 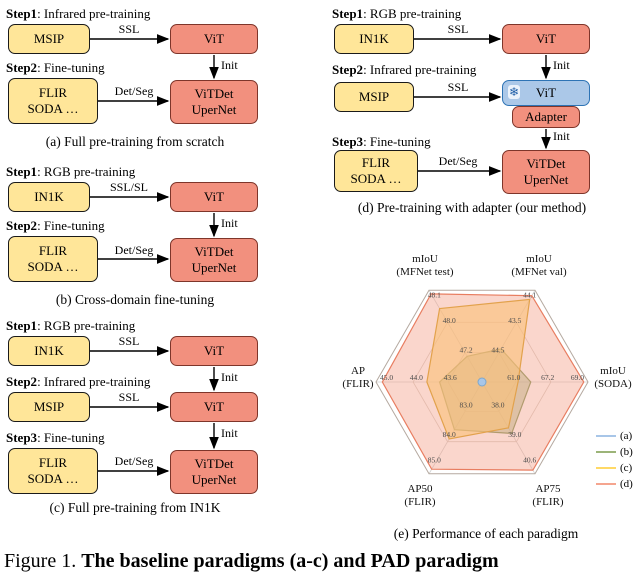 I want to click on panel-c-caption: (c) Full pre-training from IN1K, so click(x=135, y=507).